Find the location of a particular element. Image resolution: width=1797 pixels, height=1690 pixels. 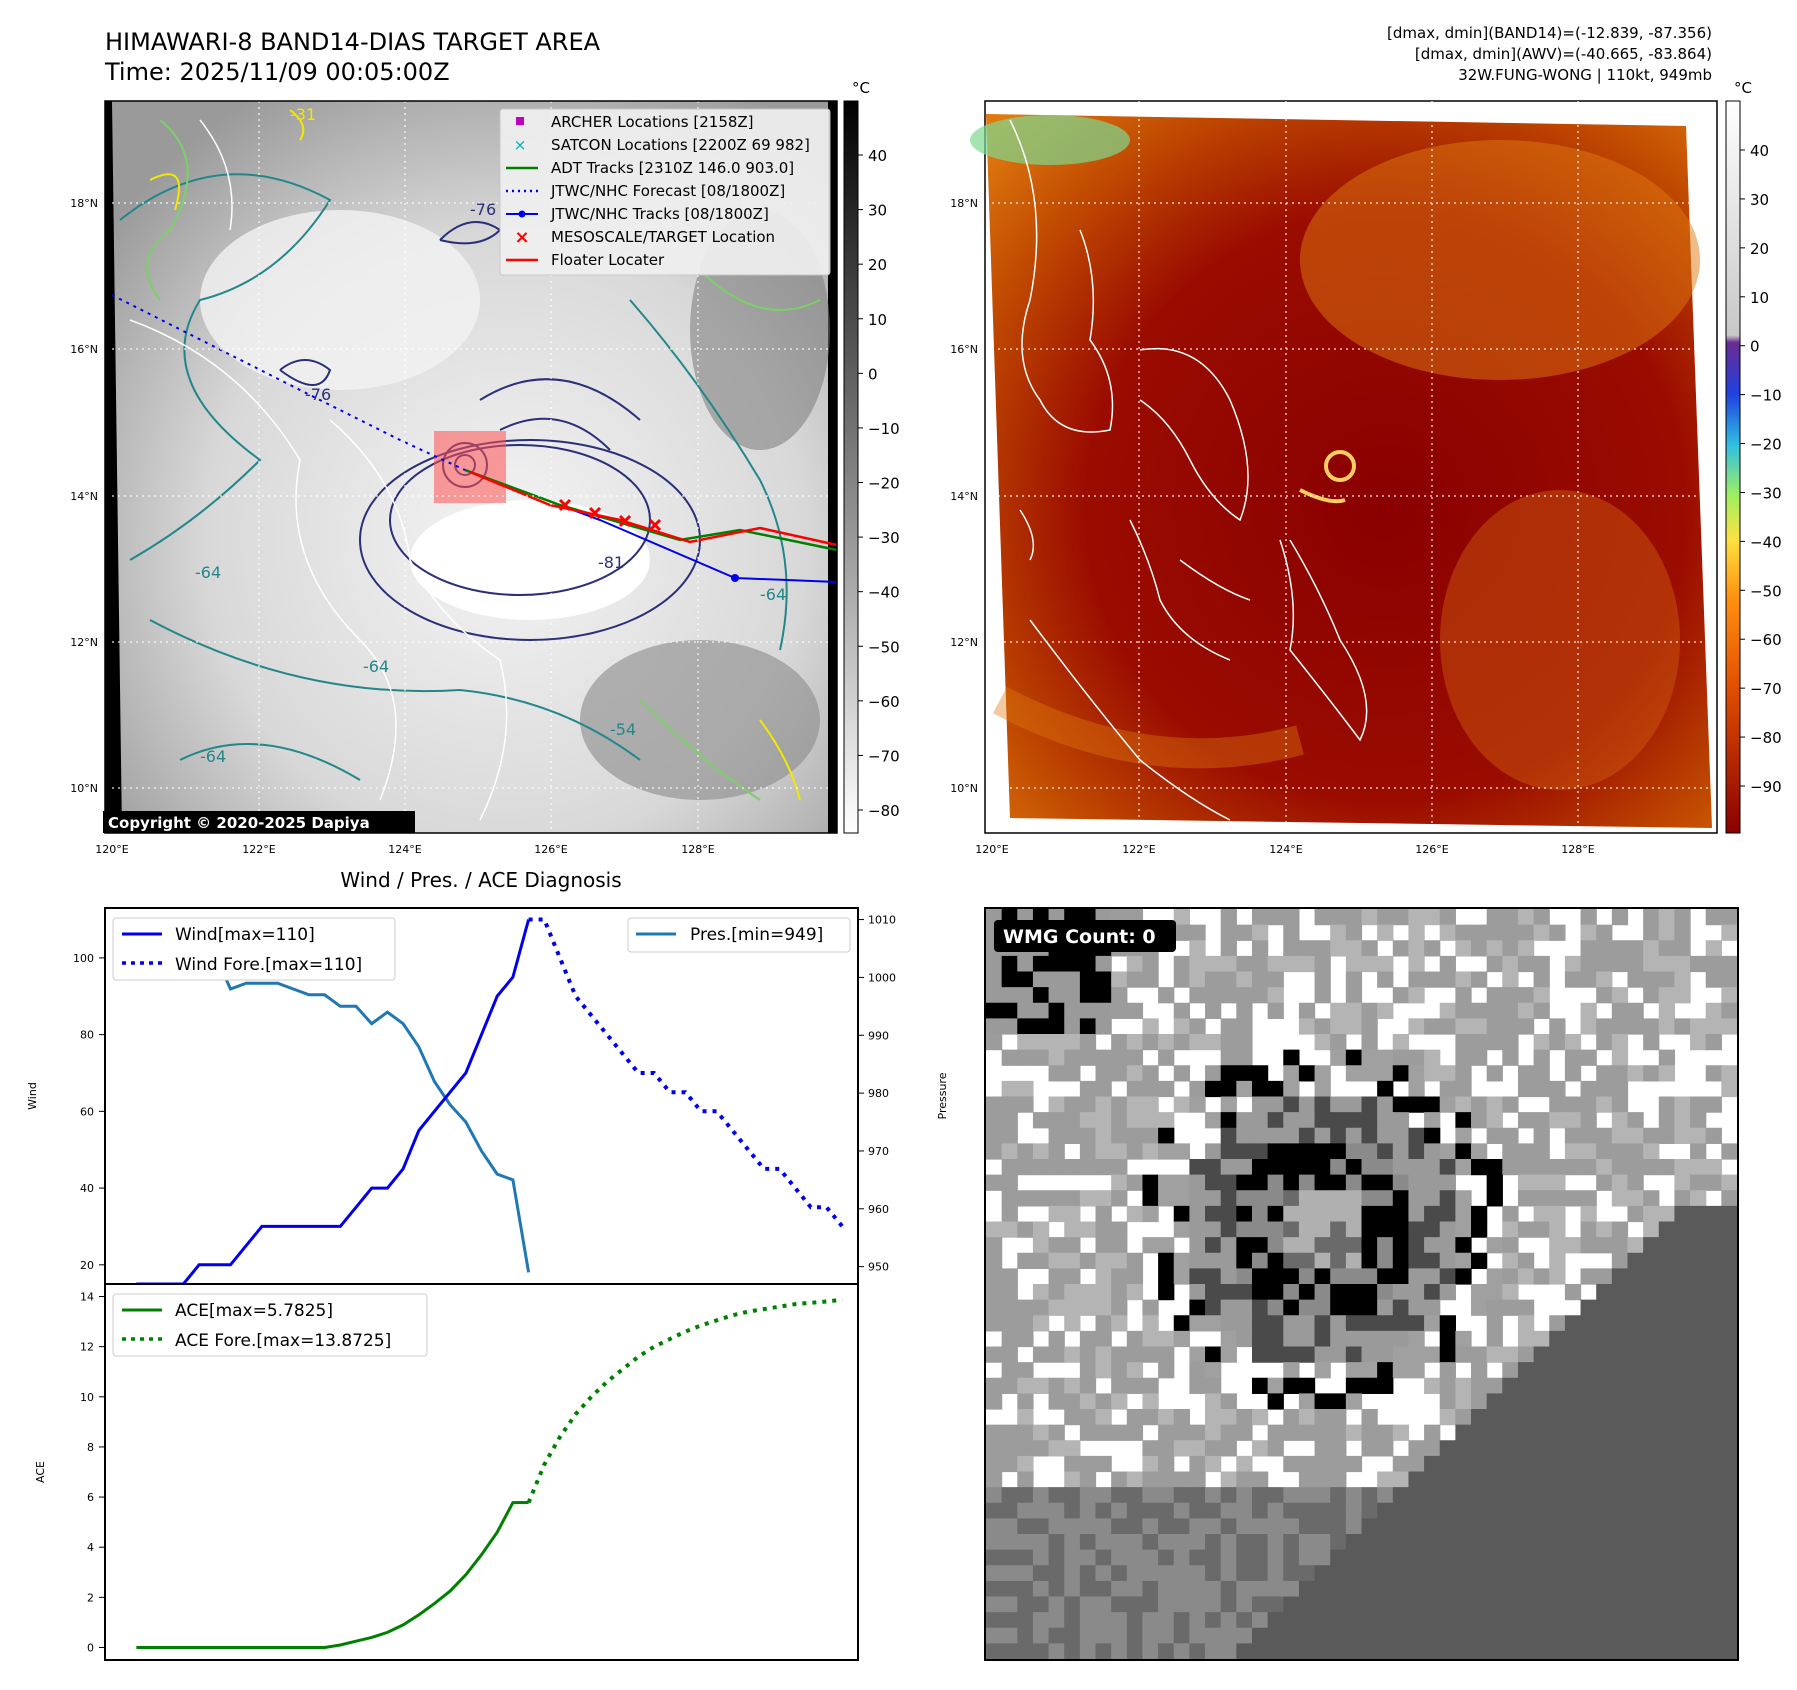

ace-legend: ACE[max=5.7825] ACE Fore.[max=13.8725] is located at coordinates (270, 1325).